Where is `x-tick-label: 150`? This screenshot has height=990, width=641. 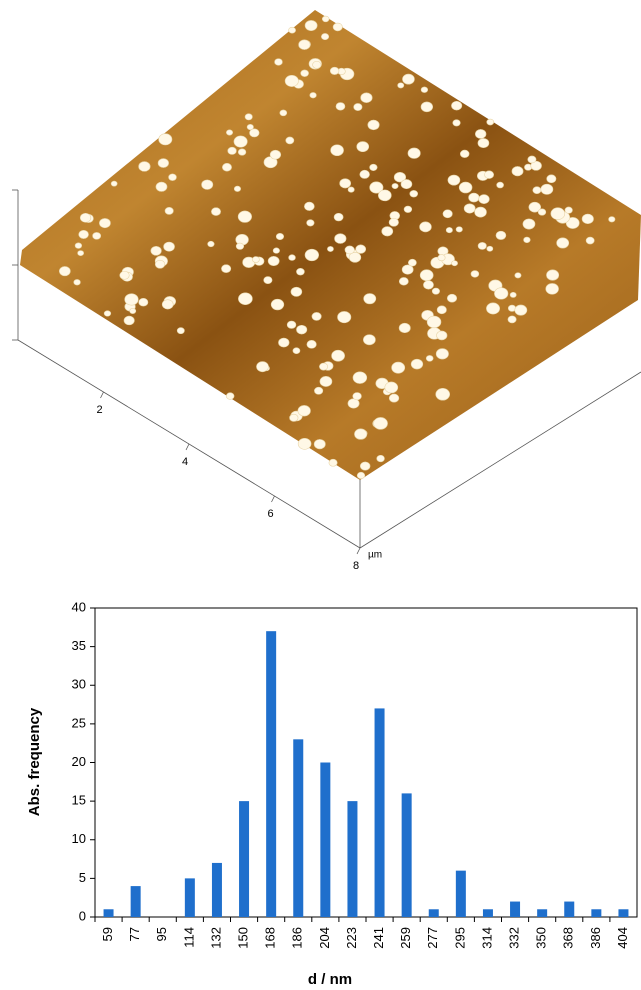
x-tick-label: 150 is located at coordinates (242, 938).